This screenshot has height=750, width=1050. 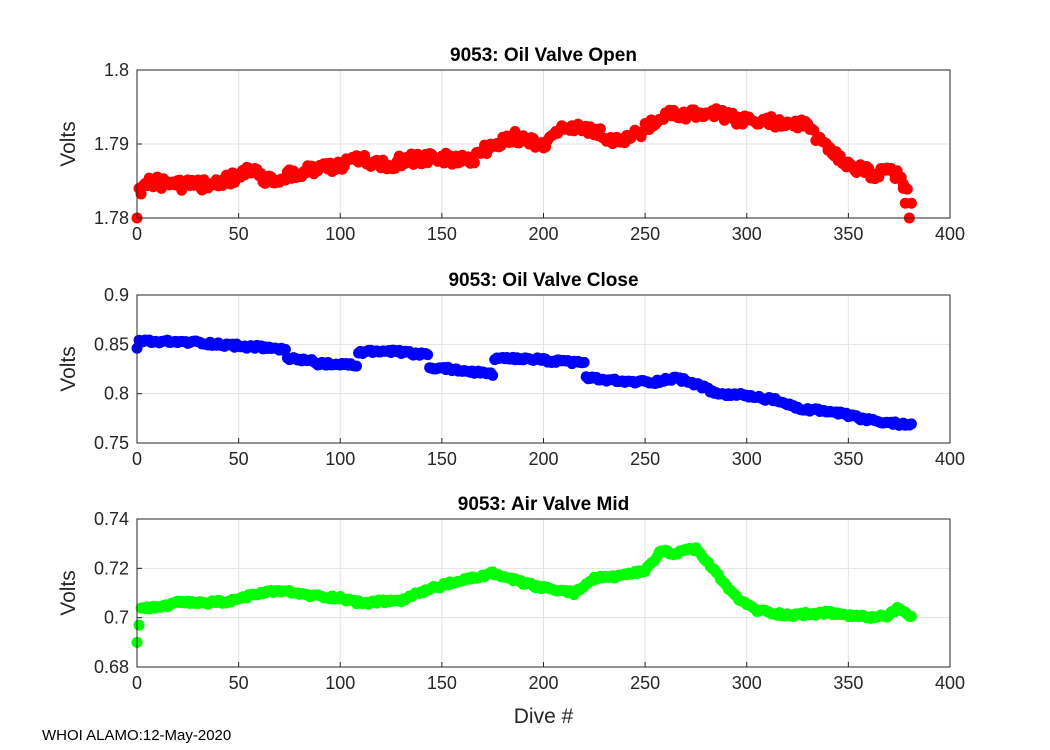 What do you see at coordinates (111, 667) in the screenshot?
I see `y-tick-label: 0.68` at bounding box center [111, 667].